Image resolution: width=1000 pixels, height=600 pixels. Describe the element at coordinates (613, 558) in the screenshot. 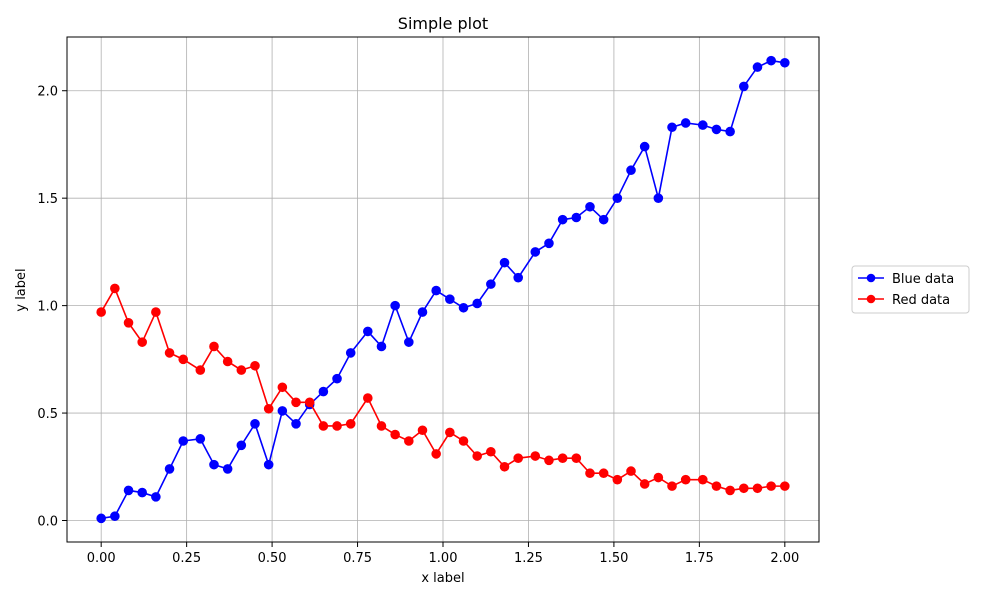

I see `x-tick-label: 1.50` at that location.